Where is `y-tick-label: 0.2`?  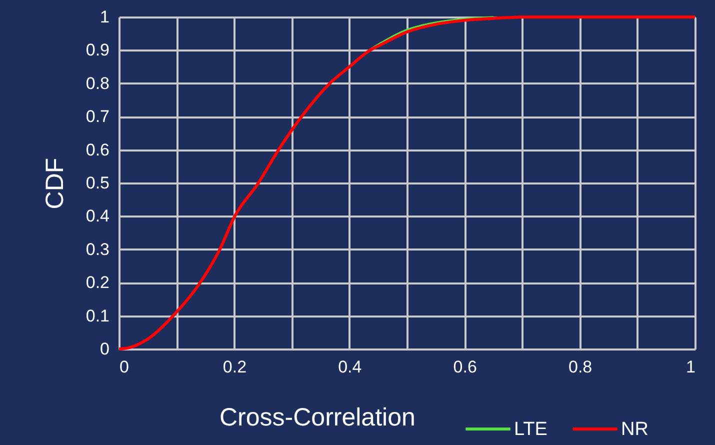 y-tick-label: 0.2 is located at coordinates (98, 282).